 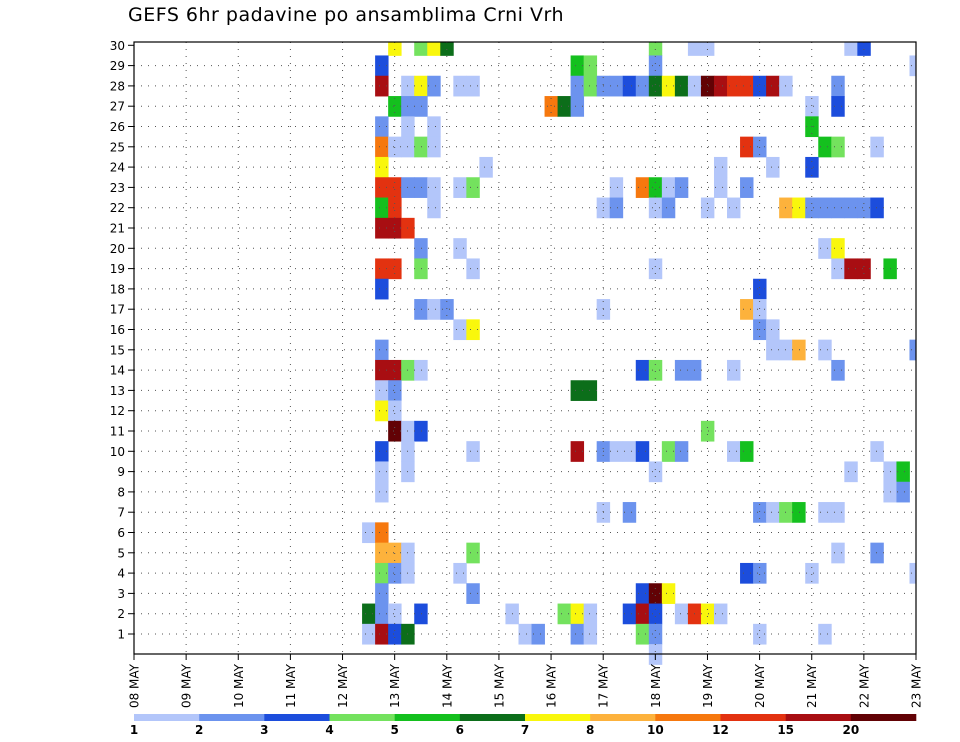 I want to click on x-tick-label: 12 MAY, so click(x=343, y=685).